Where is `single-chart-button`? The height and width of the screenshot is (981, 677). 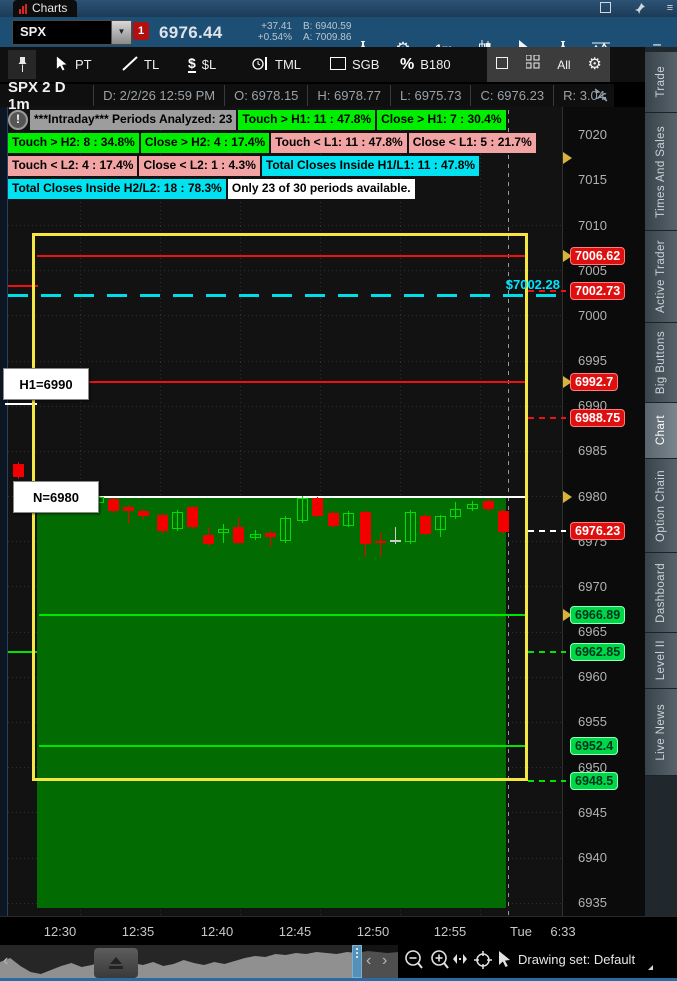 single-chart-button is located at coordinates (502, 65).